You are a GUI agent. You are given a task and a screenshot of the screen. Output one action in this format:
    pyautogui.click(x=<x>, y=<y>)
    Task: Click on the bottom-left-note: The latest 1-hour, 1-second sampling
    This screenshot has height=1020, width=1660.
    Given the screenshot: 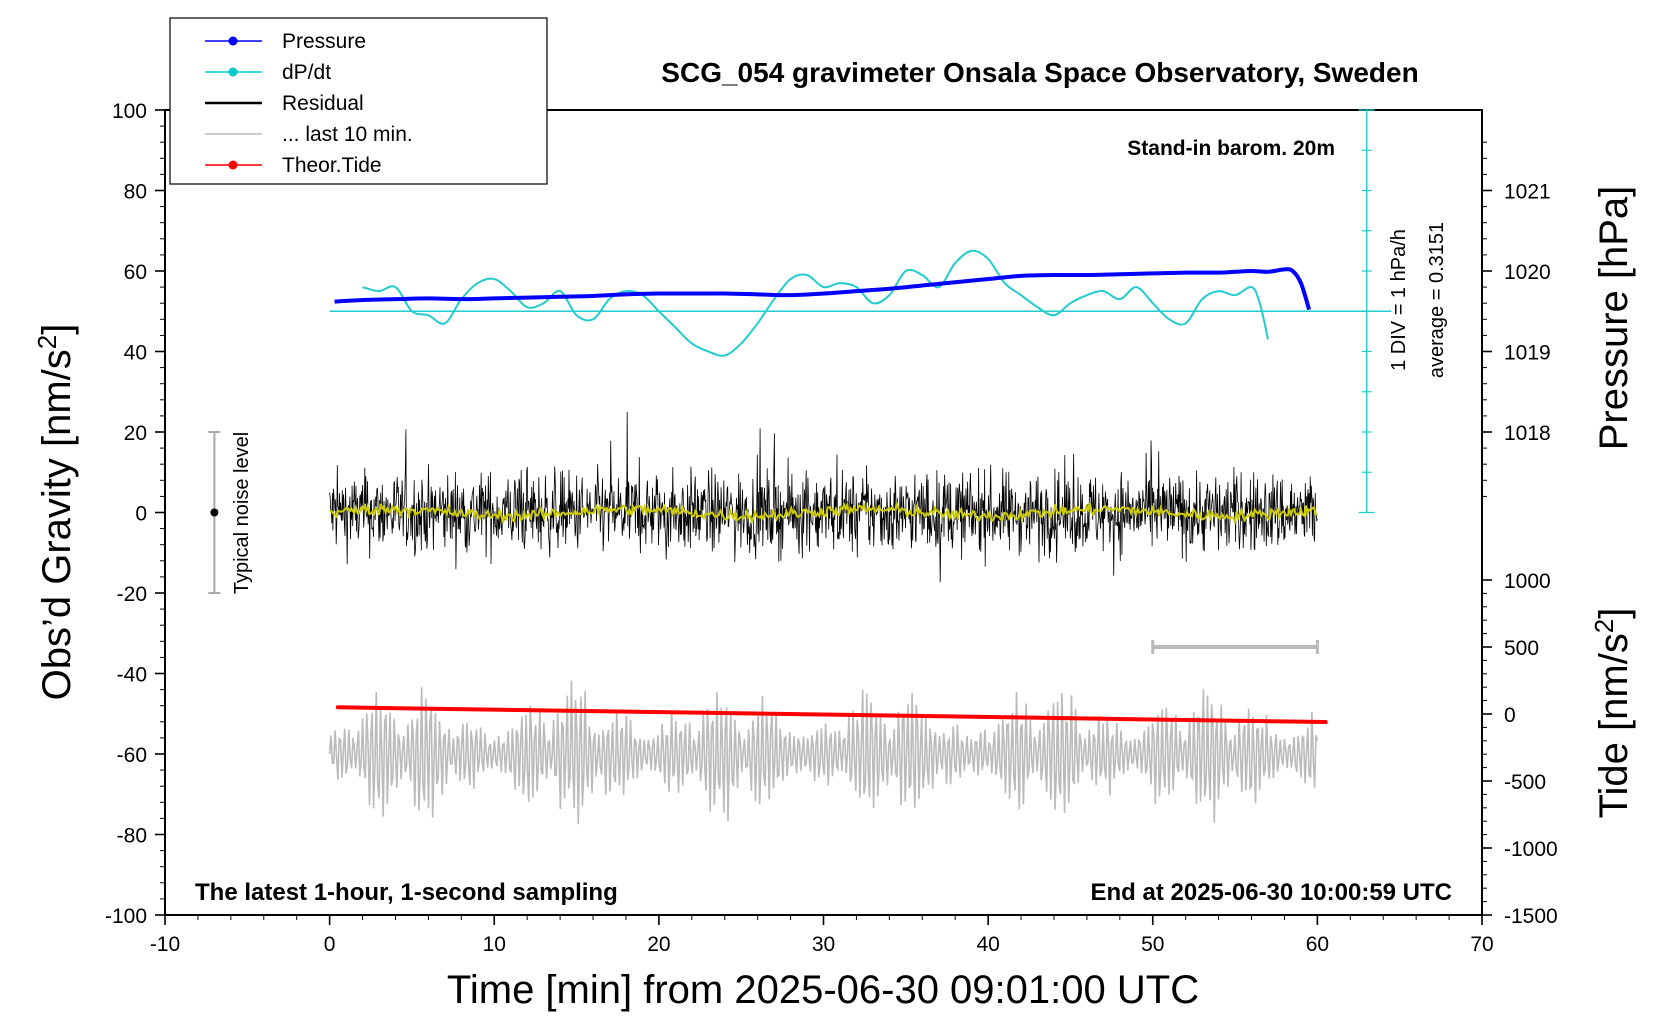 What is the action you would take?
    pyautogui.click(x=406, y=892)
    